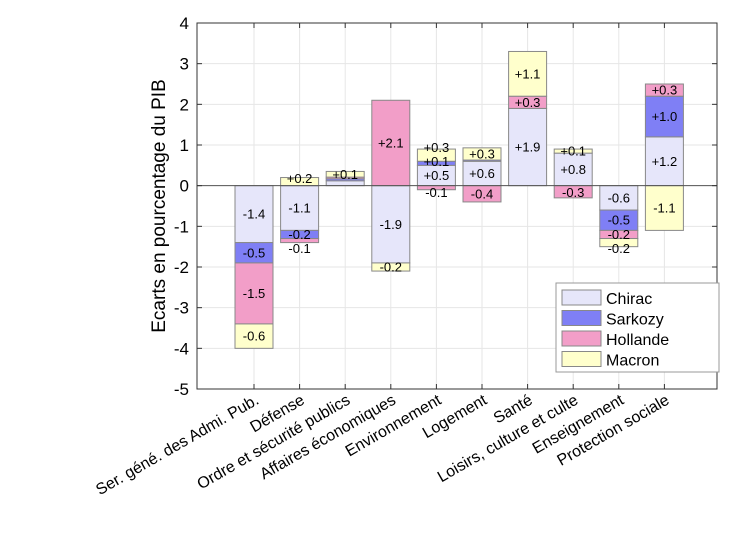 The image size is (754, 535). Describe the element at coordinates (184, 145) in the screenshot. I see `y-tick-label: 1` at that location.